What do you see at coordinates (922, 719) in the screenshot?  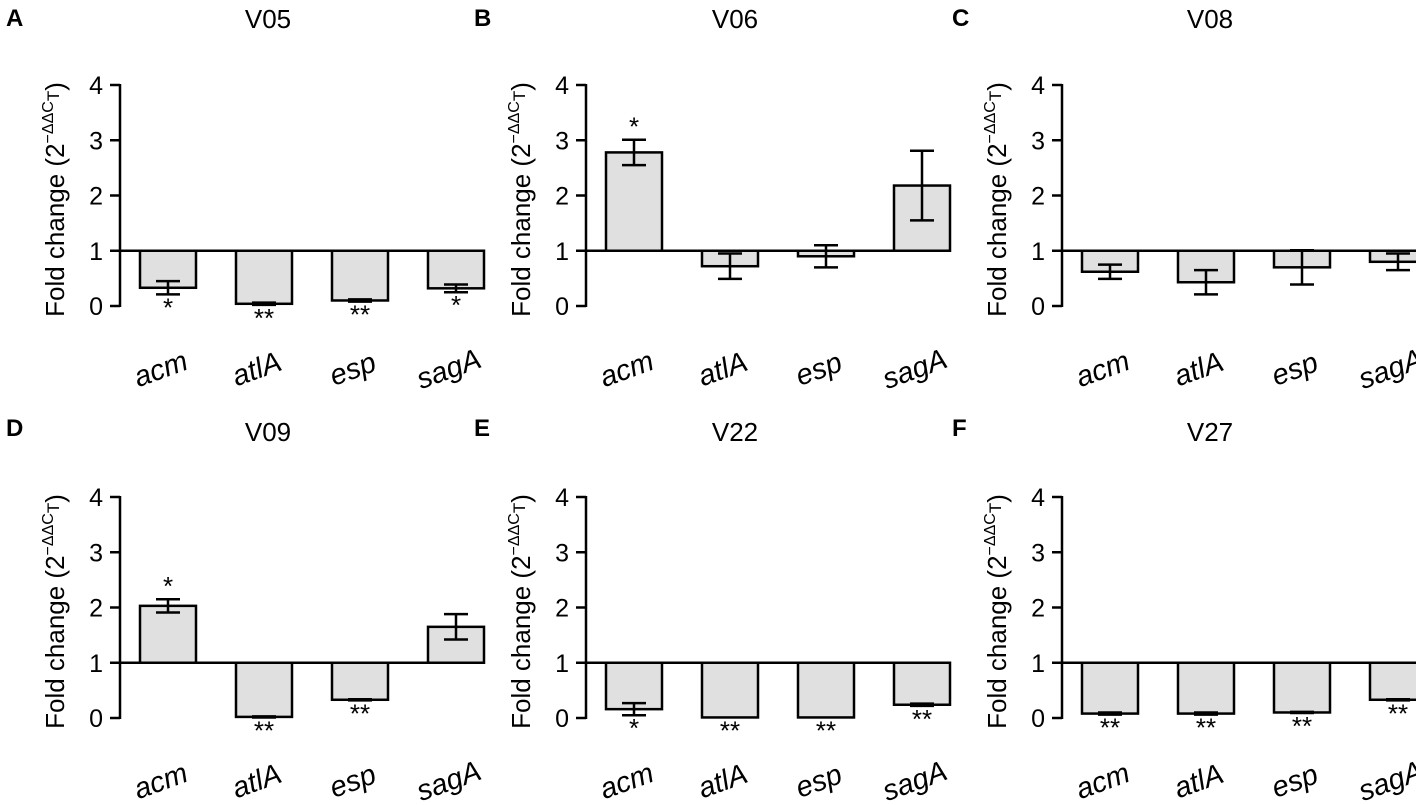 I see `significance-sagA: **` at bounding box center [922, 719].